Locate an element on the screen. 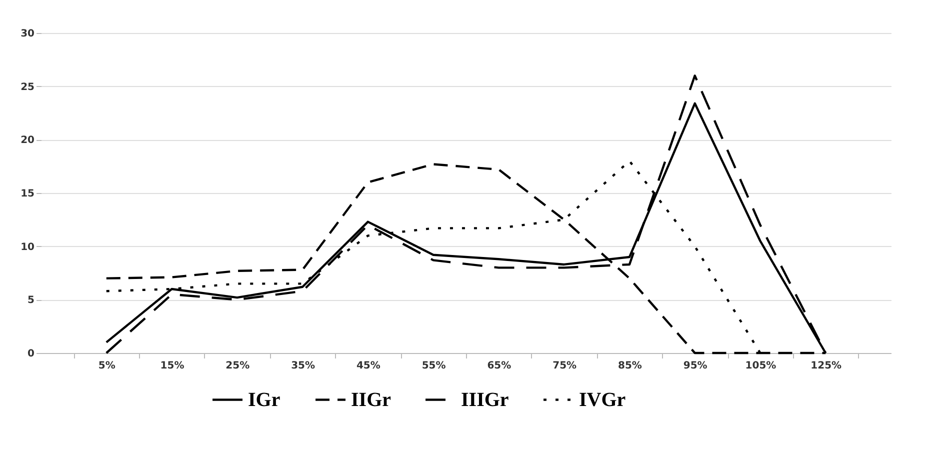 The image size is (926, 456). x-tick-label: 35% is located at coordinates (303, 366).